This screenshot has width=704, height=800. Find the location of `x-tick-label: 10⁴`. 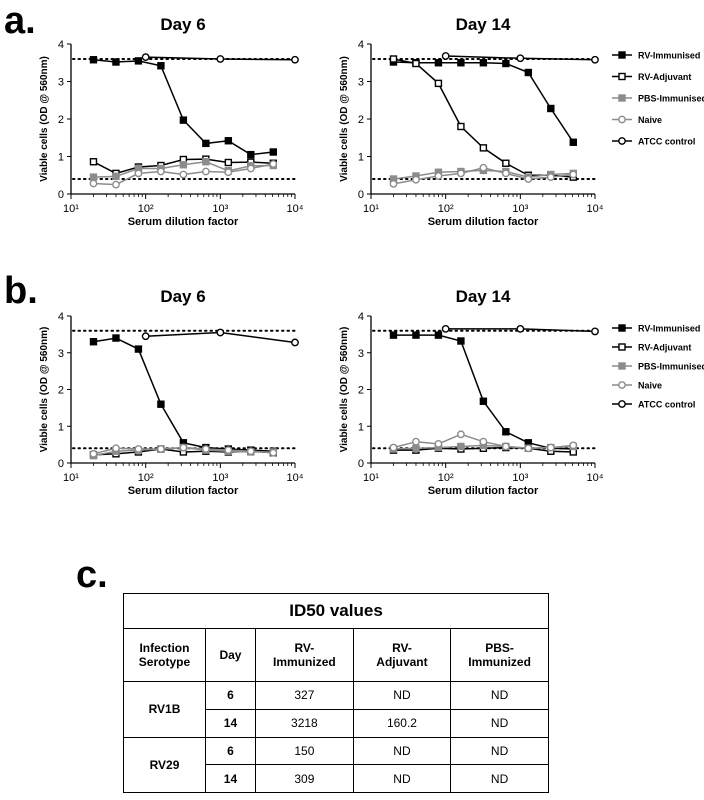

x-tick-label: 10⁴ is located at coordinates (595, 209).